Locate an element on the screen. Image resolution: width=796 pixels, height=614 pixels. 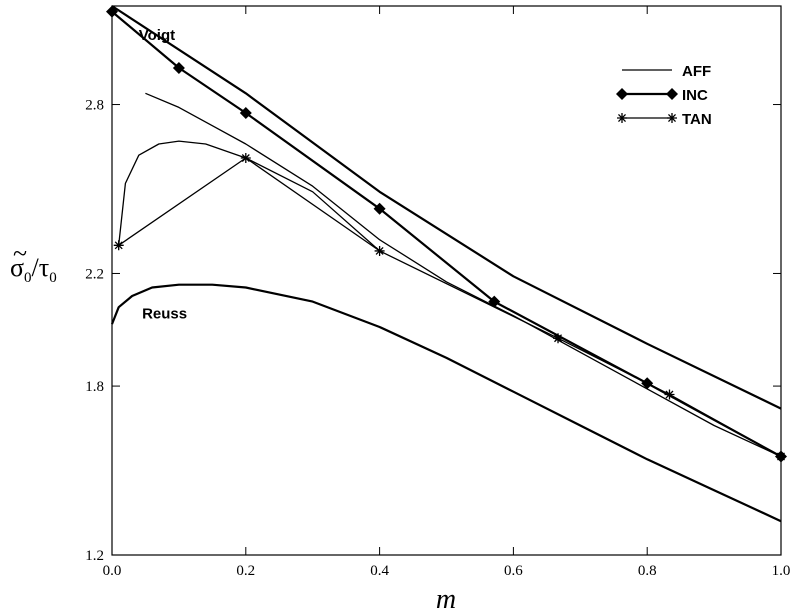
y-axis-title: σ0/τ0 is located at coordinates (33, 269).